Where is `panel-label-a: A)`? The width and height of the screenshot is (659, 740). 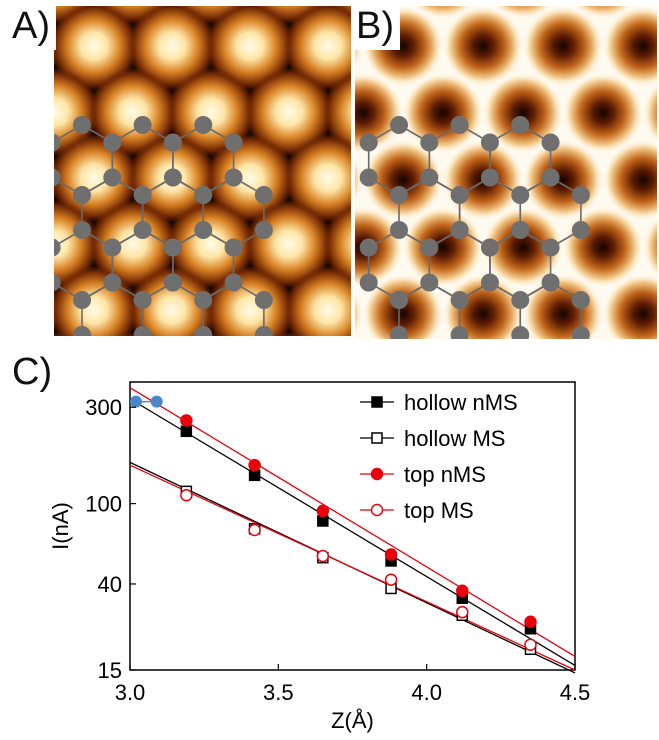
panel-label-a: A) is located at coordinates (32, 27).